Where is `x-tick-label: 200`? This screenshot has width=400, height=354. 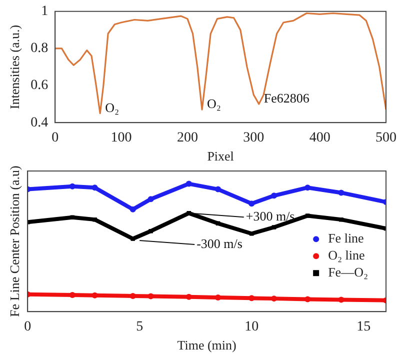 x-tick-label: 200 is located at coordinates (187, 138).